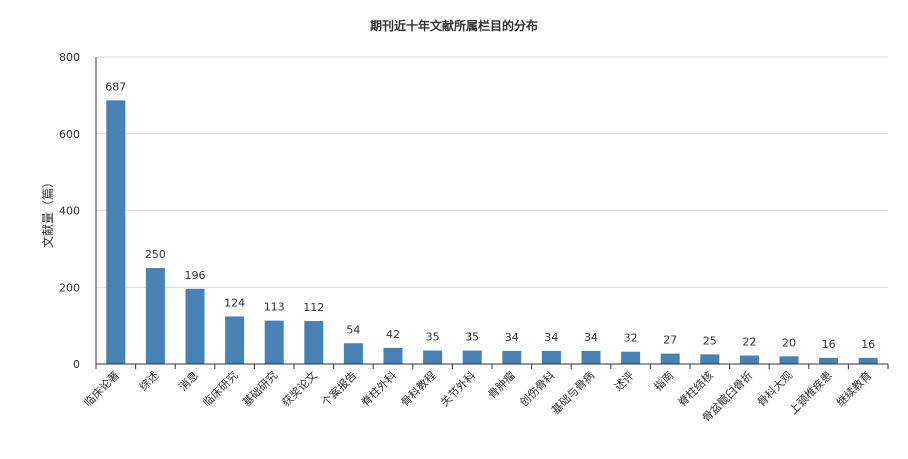  I want to click on category-label: 脊柱外科, so click(378, 388).